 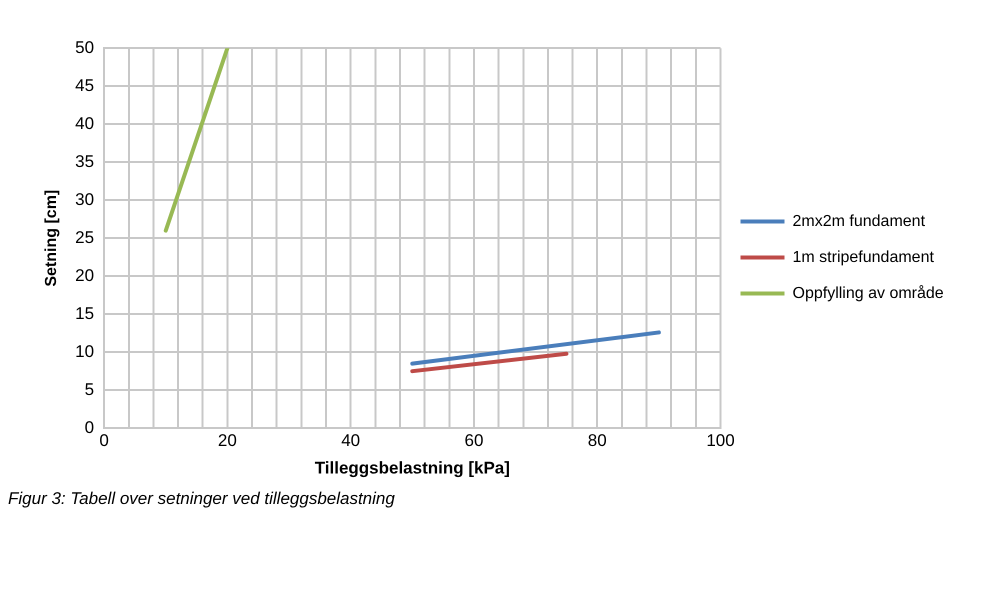 I want to click on y-tick-label: 5, so click(x=89, y=389).